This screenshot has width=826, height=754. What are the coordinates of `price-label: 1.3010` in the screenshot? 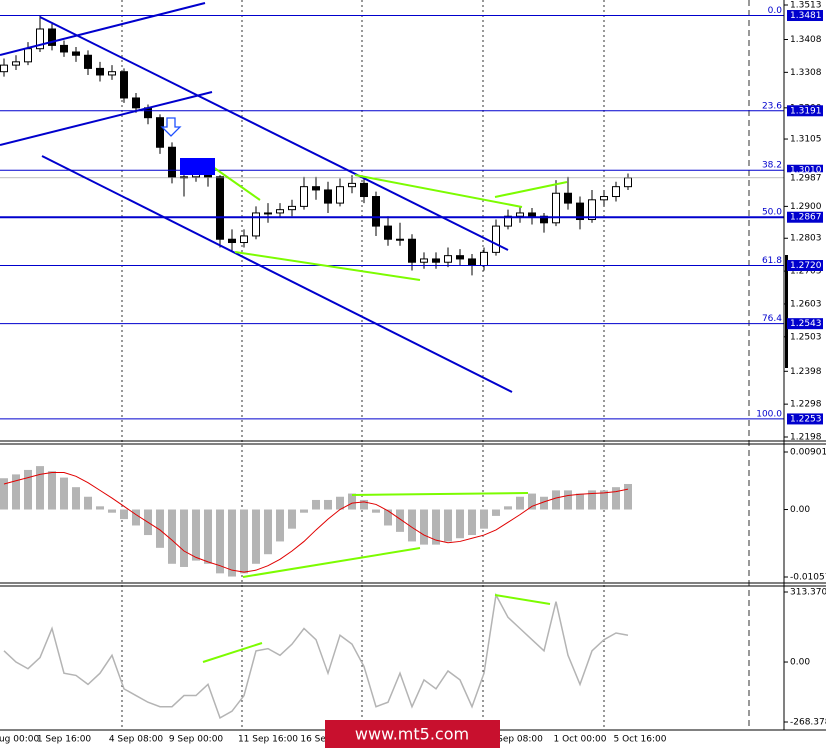 It's located at (806, 171).